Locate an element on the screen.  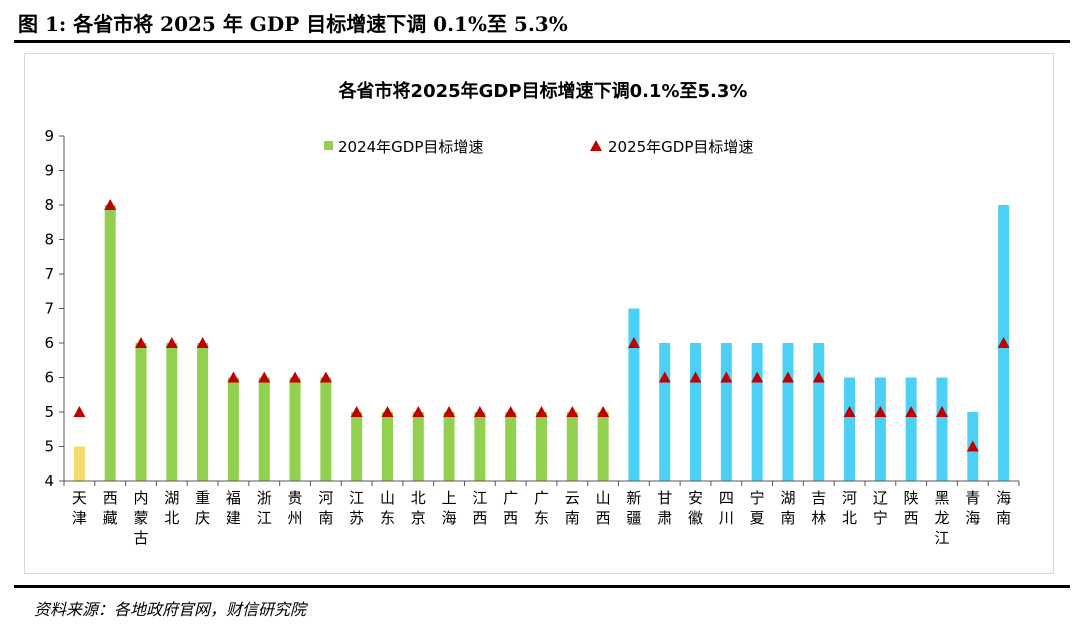
x-tick-label: 贵州 is located at coordinates (295, 508).